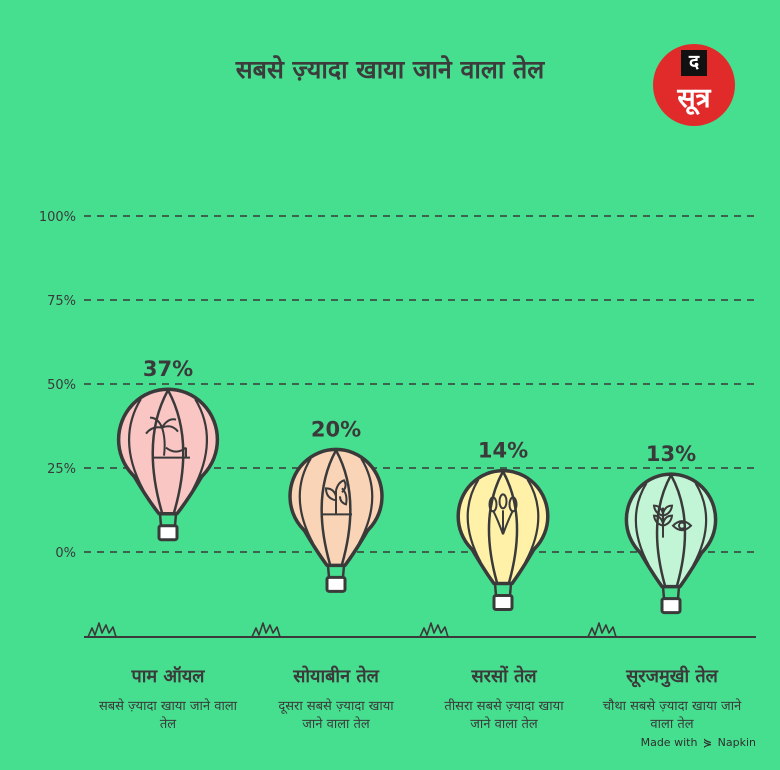 This screenshot has width=780, height=770. I want to click on category-label: पाम ऑयल, so click(168, 676).